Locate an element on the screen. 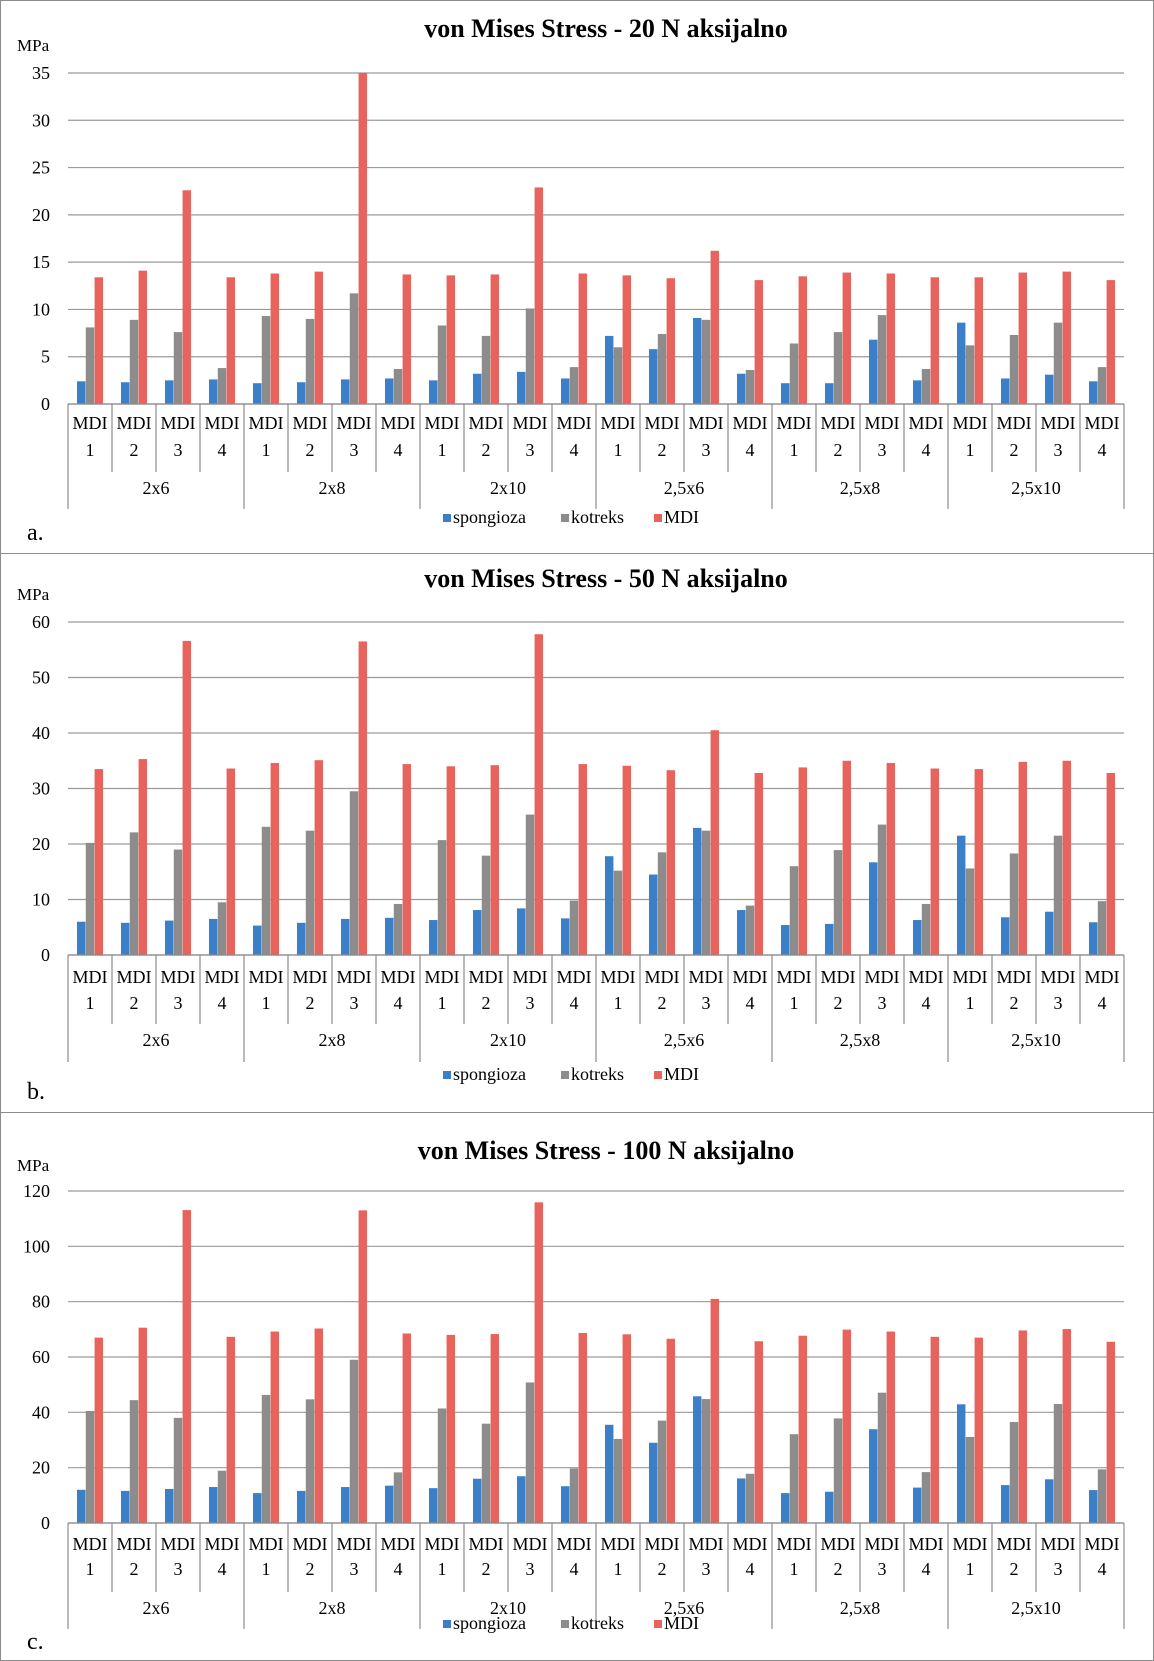  y-tick-label: 20 is located at coordinates (41, 1468).